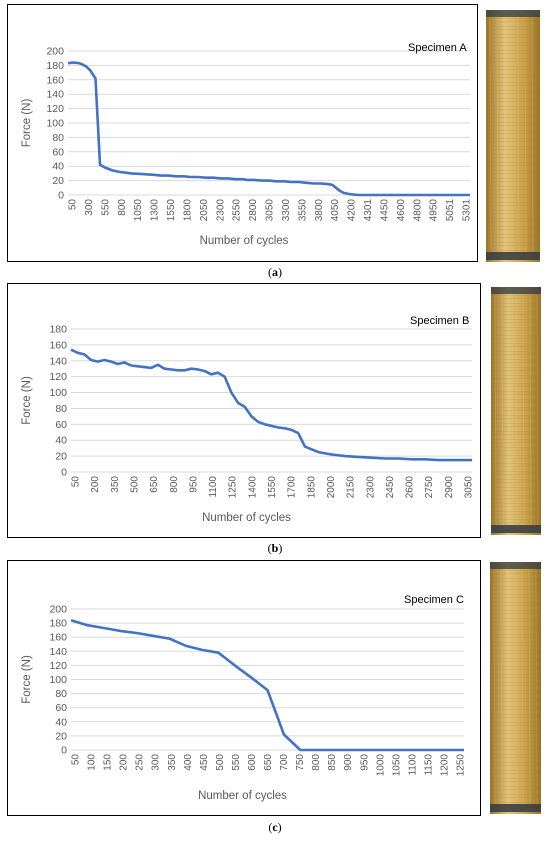 The width and height of the screenshot is (550, 843). I want to click on x-tick-label: 1200, so click(444, 765).